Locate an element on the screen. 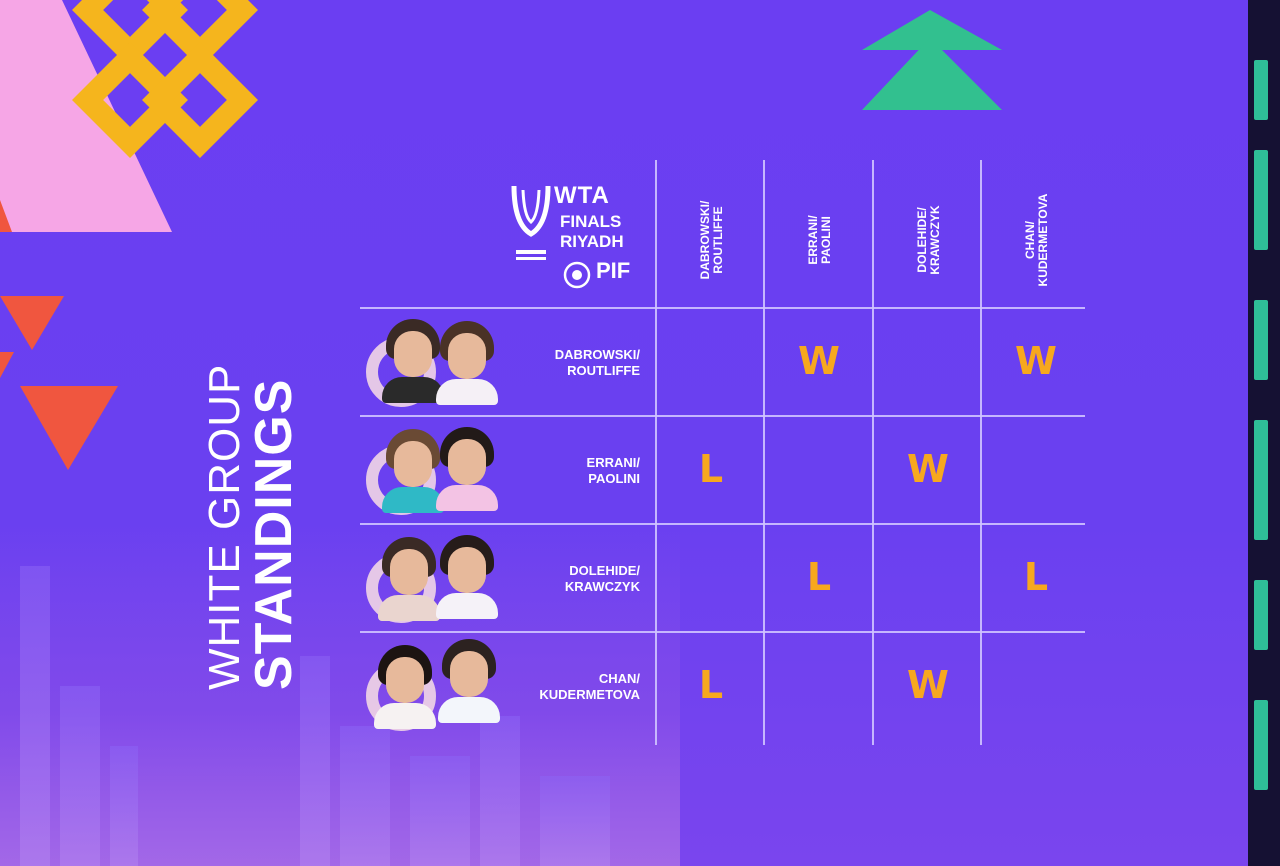 The height and width of the screenshot is (866, 1280). title-block: WHITE GROUP STANDINGS is located at coordinates (247, 430).